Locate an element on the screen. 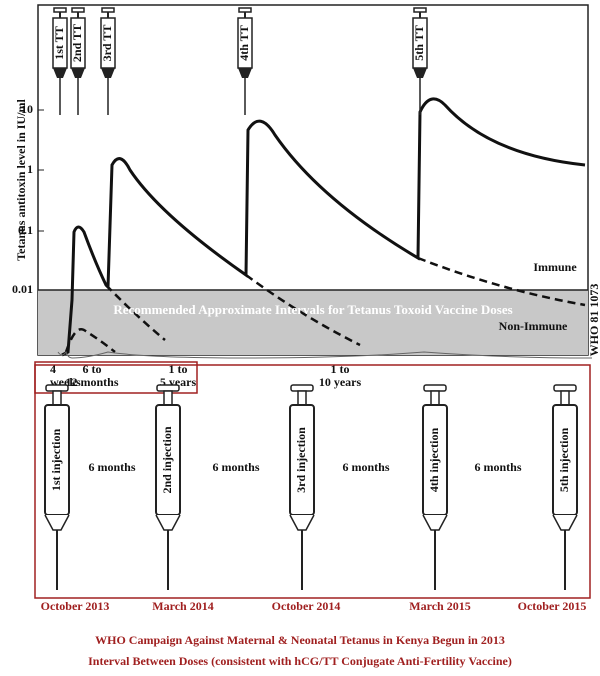 Image resolution: width=600 pixels, height=676 pixels. interval-label: 6 to 12 months is located at coordinates (91, 375).